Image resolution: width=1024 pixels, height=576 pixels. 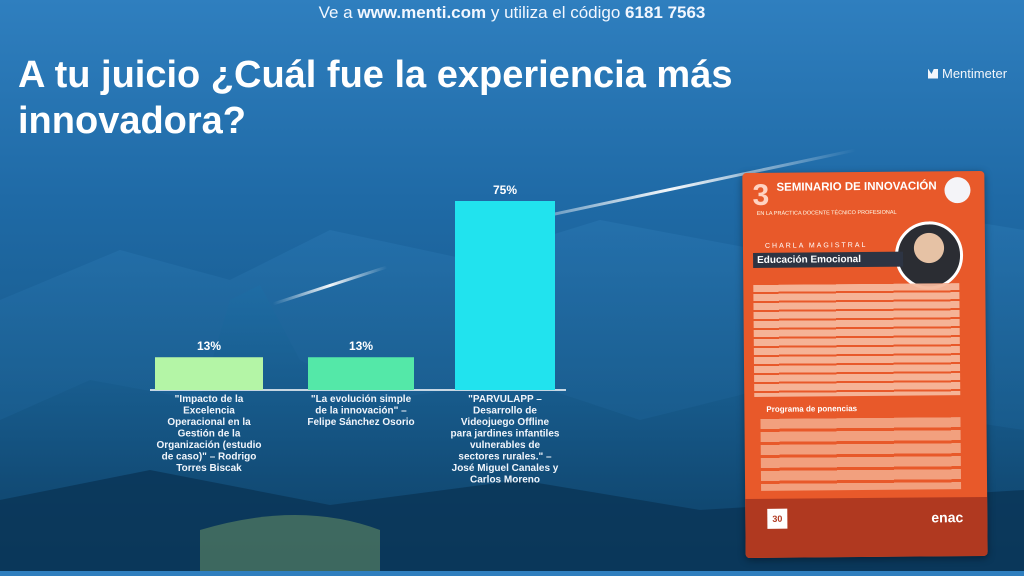 What do you see at coordinates (665, 12) in the screenshot?
I see `join-code: 6181 7563` at bounding box center [665, 12].